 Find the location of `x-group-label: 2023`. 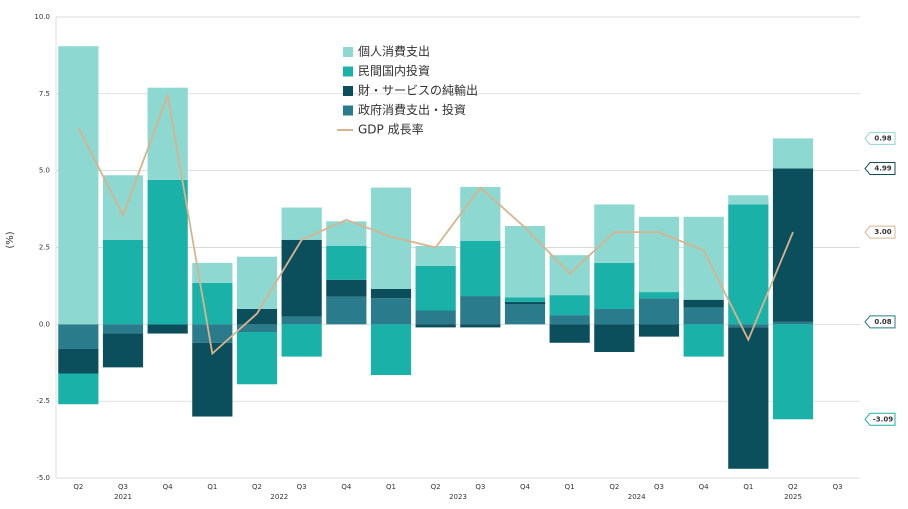

x-group-label: 2023 is located at coordinates (458, 497).